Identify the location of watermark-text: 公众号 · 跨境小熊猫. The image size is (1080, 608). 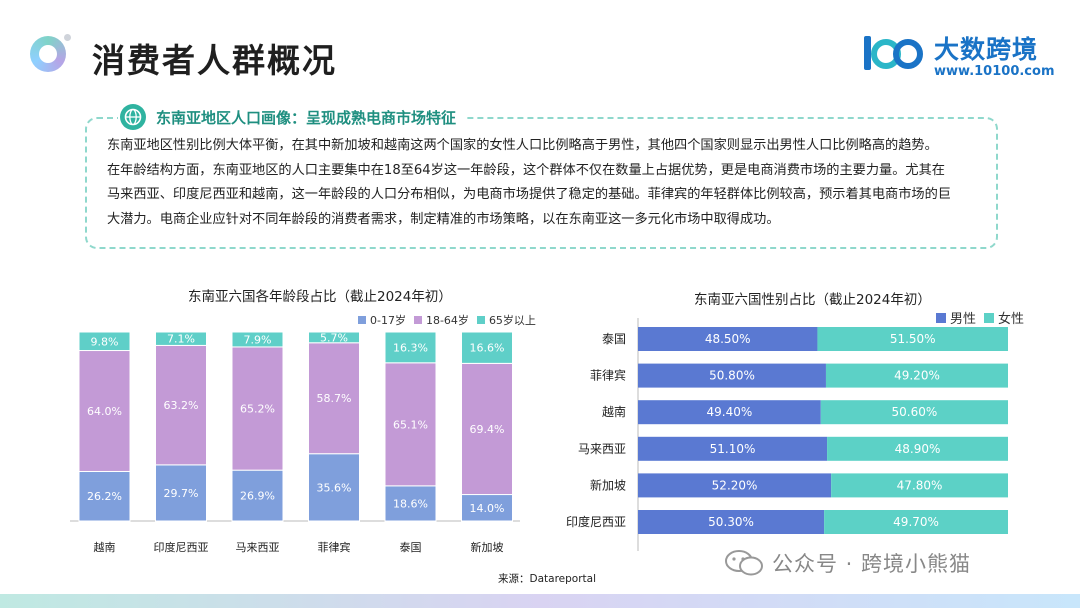
(872, 564).